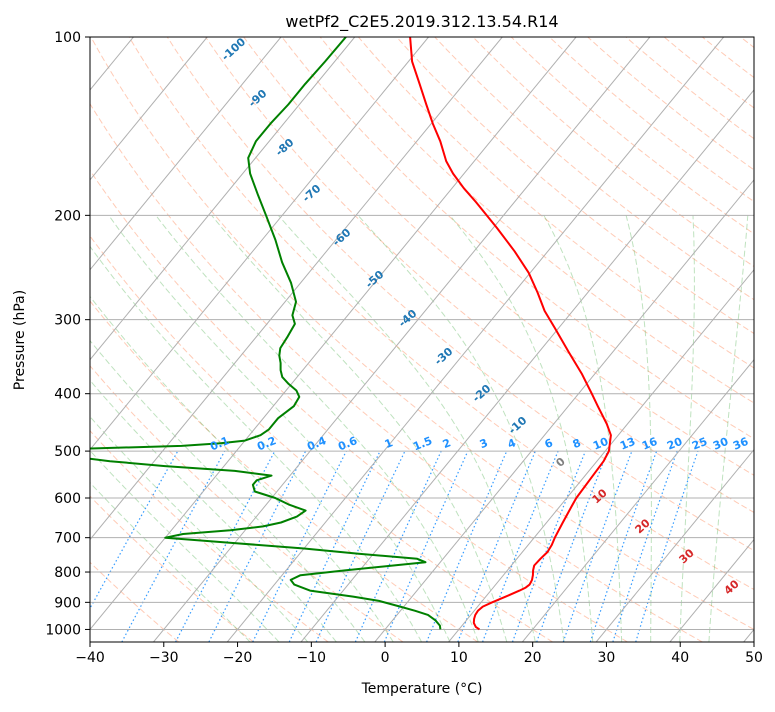 This screenshot has height=712, width=775. What do you see at coordinates (607, 658) in the screenshot?
I see `x-tick-label: 30` at bounding box center [607, 658].